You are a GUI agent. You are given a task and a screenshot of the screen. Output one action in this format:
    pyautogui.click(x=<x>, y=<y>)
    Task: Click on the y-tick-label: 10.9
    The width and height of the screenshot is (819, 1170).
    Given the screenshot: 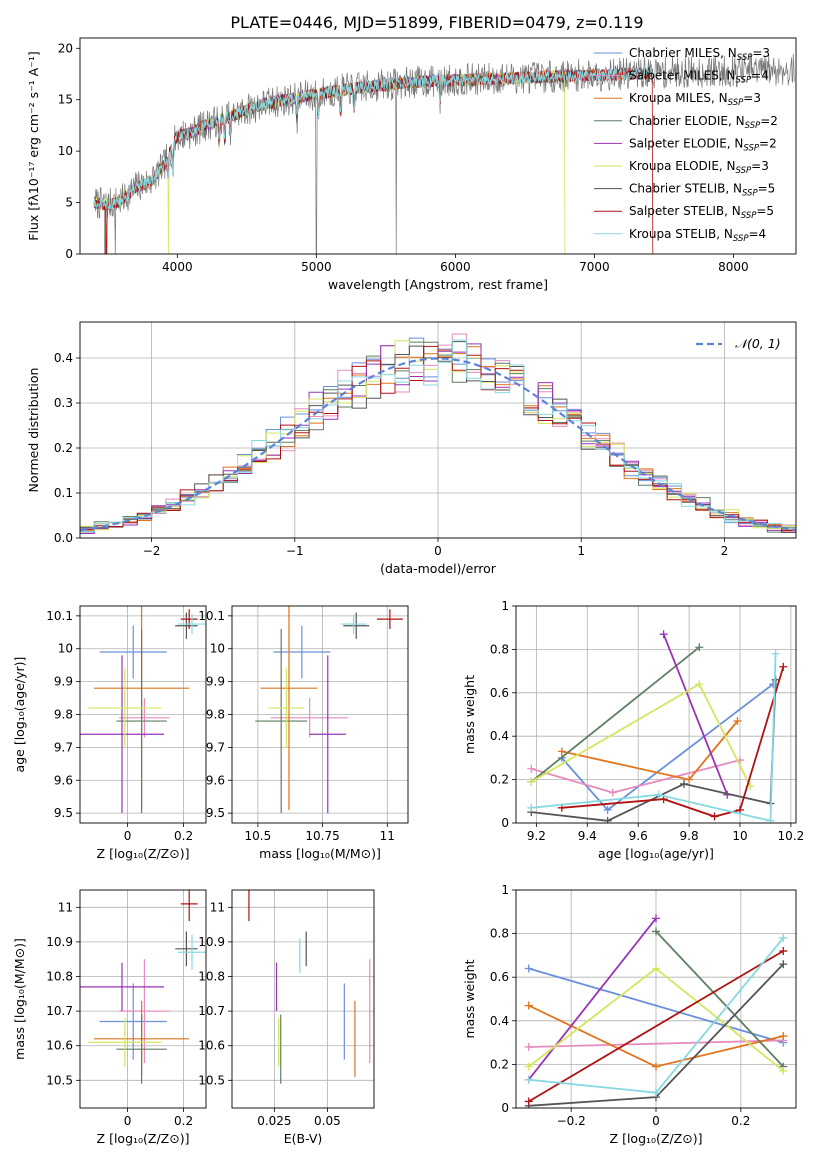 What is the action you would take?
    pyautogui.click(x=211, y=942)
    